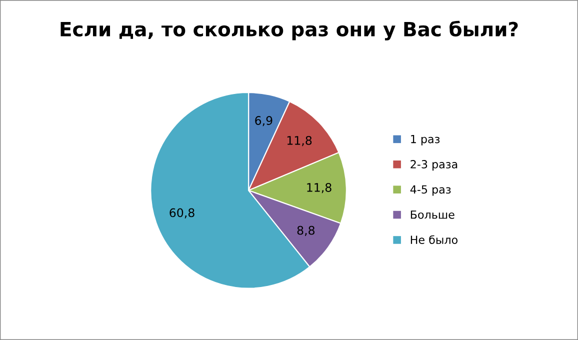 The image size is (578, 340). What do you see at coordinates (434, 239) in the screenshot?
I see `legend-label: Не было` at bounding box center [434, 239].